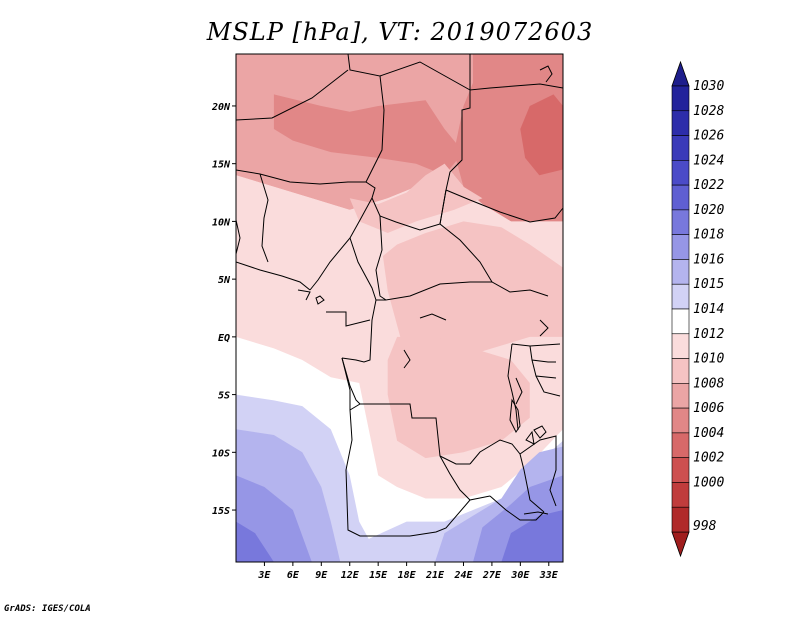 Image resolution: width=800 pixels, height=618 pixels. Describe the element at coordinates (221, 165) in the screenshot. I see `lat-tick-label: 15N` at that location.